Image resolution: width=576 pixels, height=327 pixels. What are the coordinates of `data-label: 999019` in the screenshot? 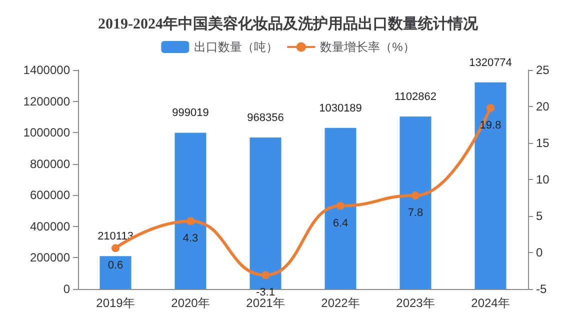 It's located at (190, 113).